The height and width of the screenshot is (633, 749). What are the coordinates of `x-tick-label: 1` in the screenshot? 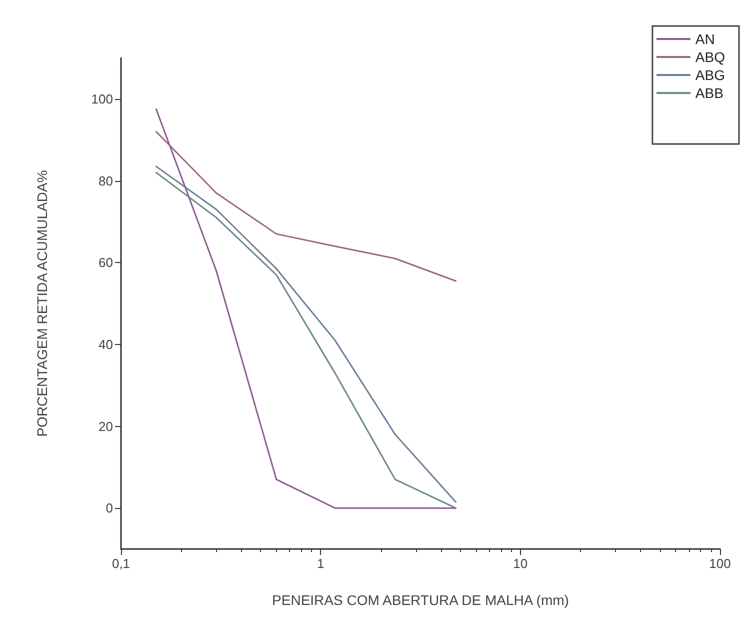 It's located at (320, 563).